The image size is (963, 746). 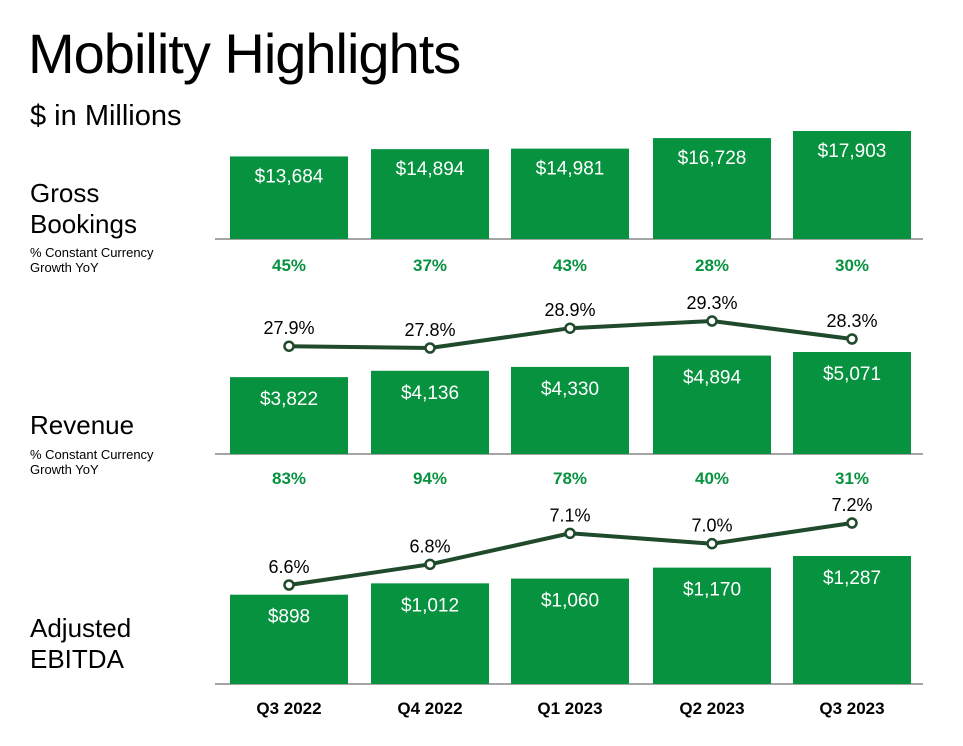 I want to click on gross-bookings-note-line1: % Constant Currency, so click(x=92, y=252).